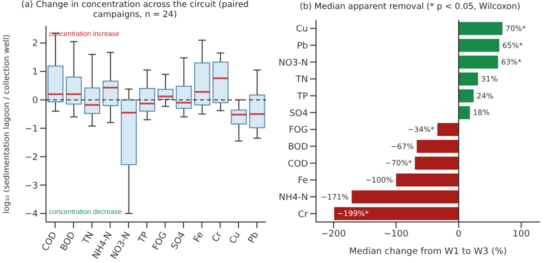  What do you see at coordinates (298, 147) in the screenshot?
I see `y-tick-label: BOD` at bounding box center [298, 147].